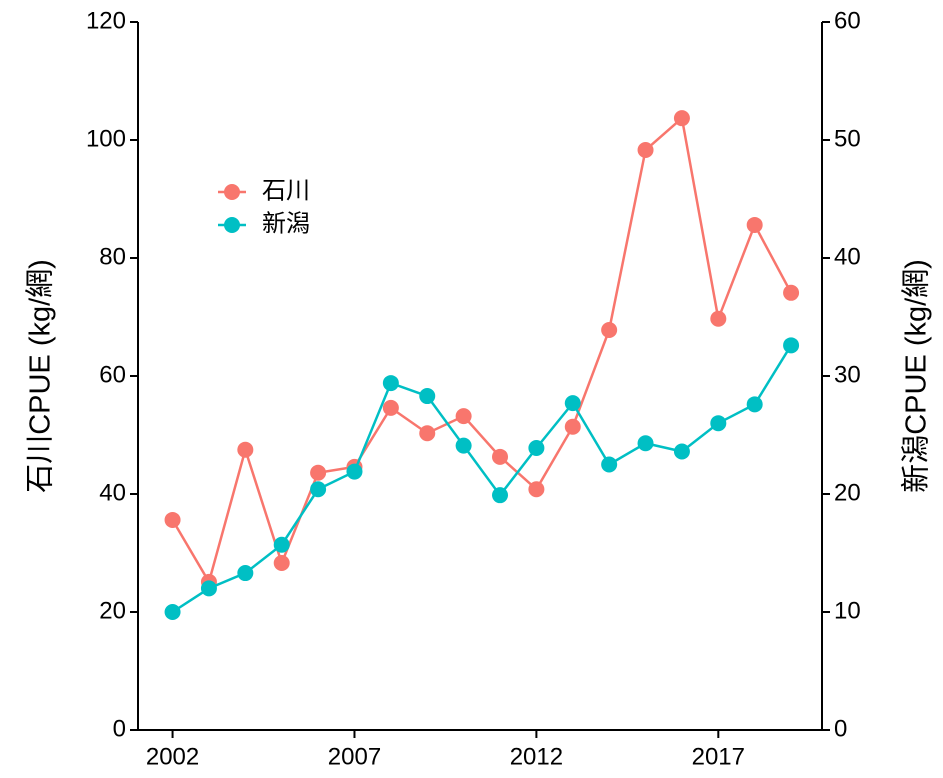 The image size is (943, 778). Describe the element at coordinates (536, 756) in the screenshot. I see `x-tick-label: 2012` at that location.